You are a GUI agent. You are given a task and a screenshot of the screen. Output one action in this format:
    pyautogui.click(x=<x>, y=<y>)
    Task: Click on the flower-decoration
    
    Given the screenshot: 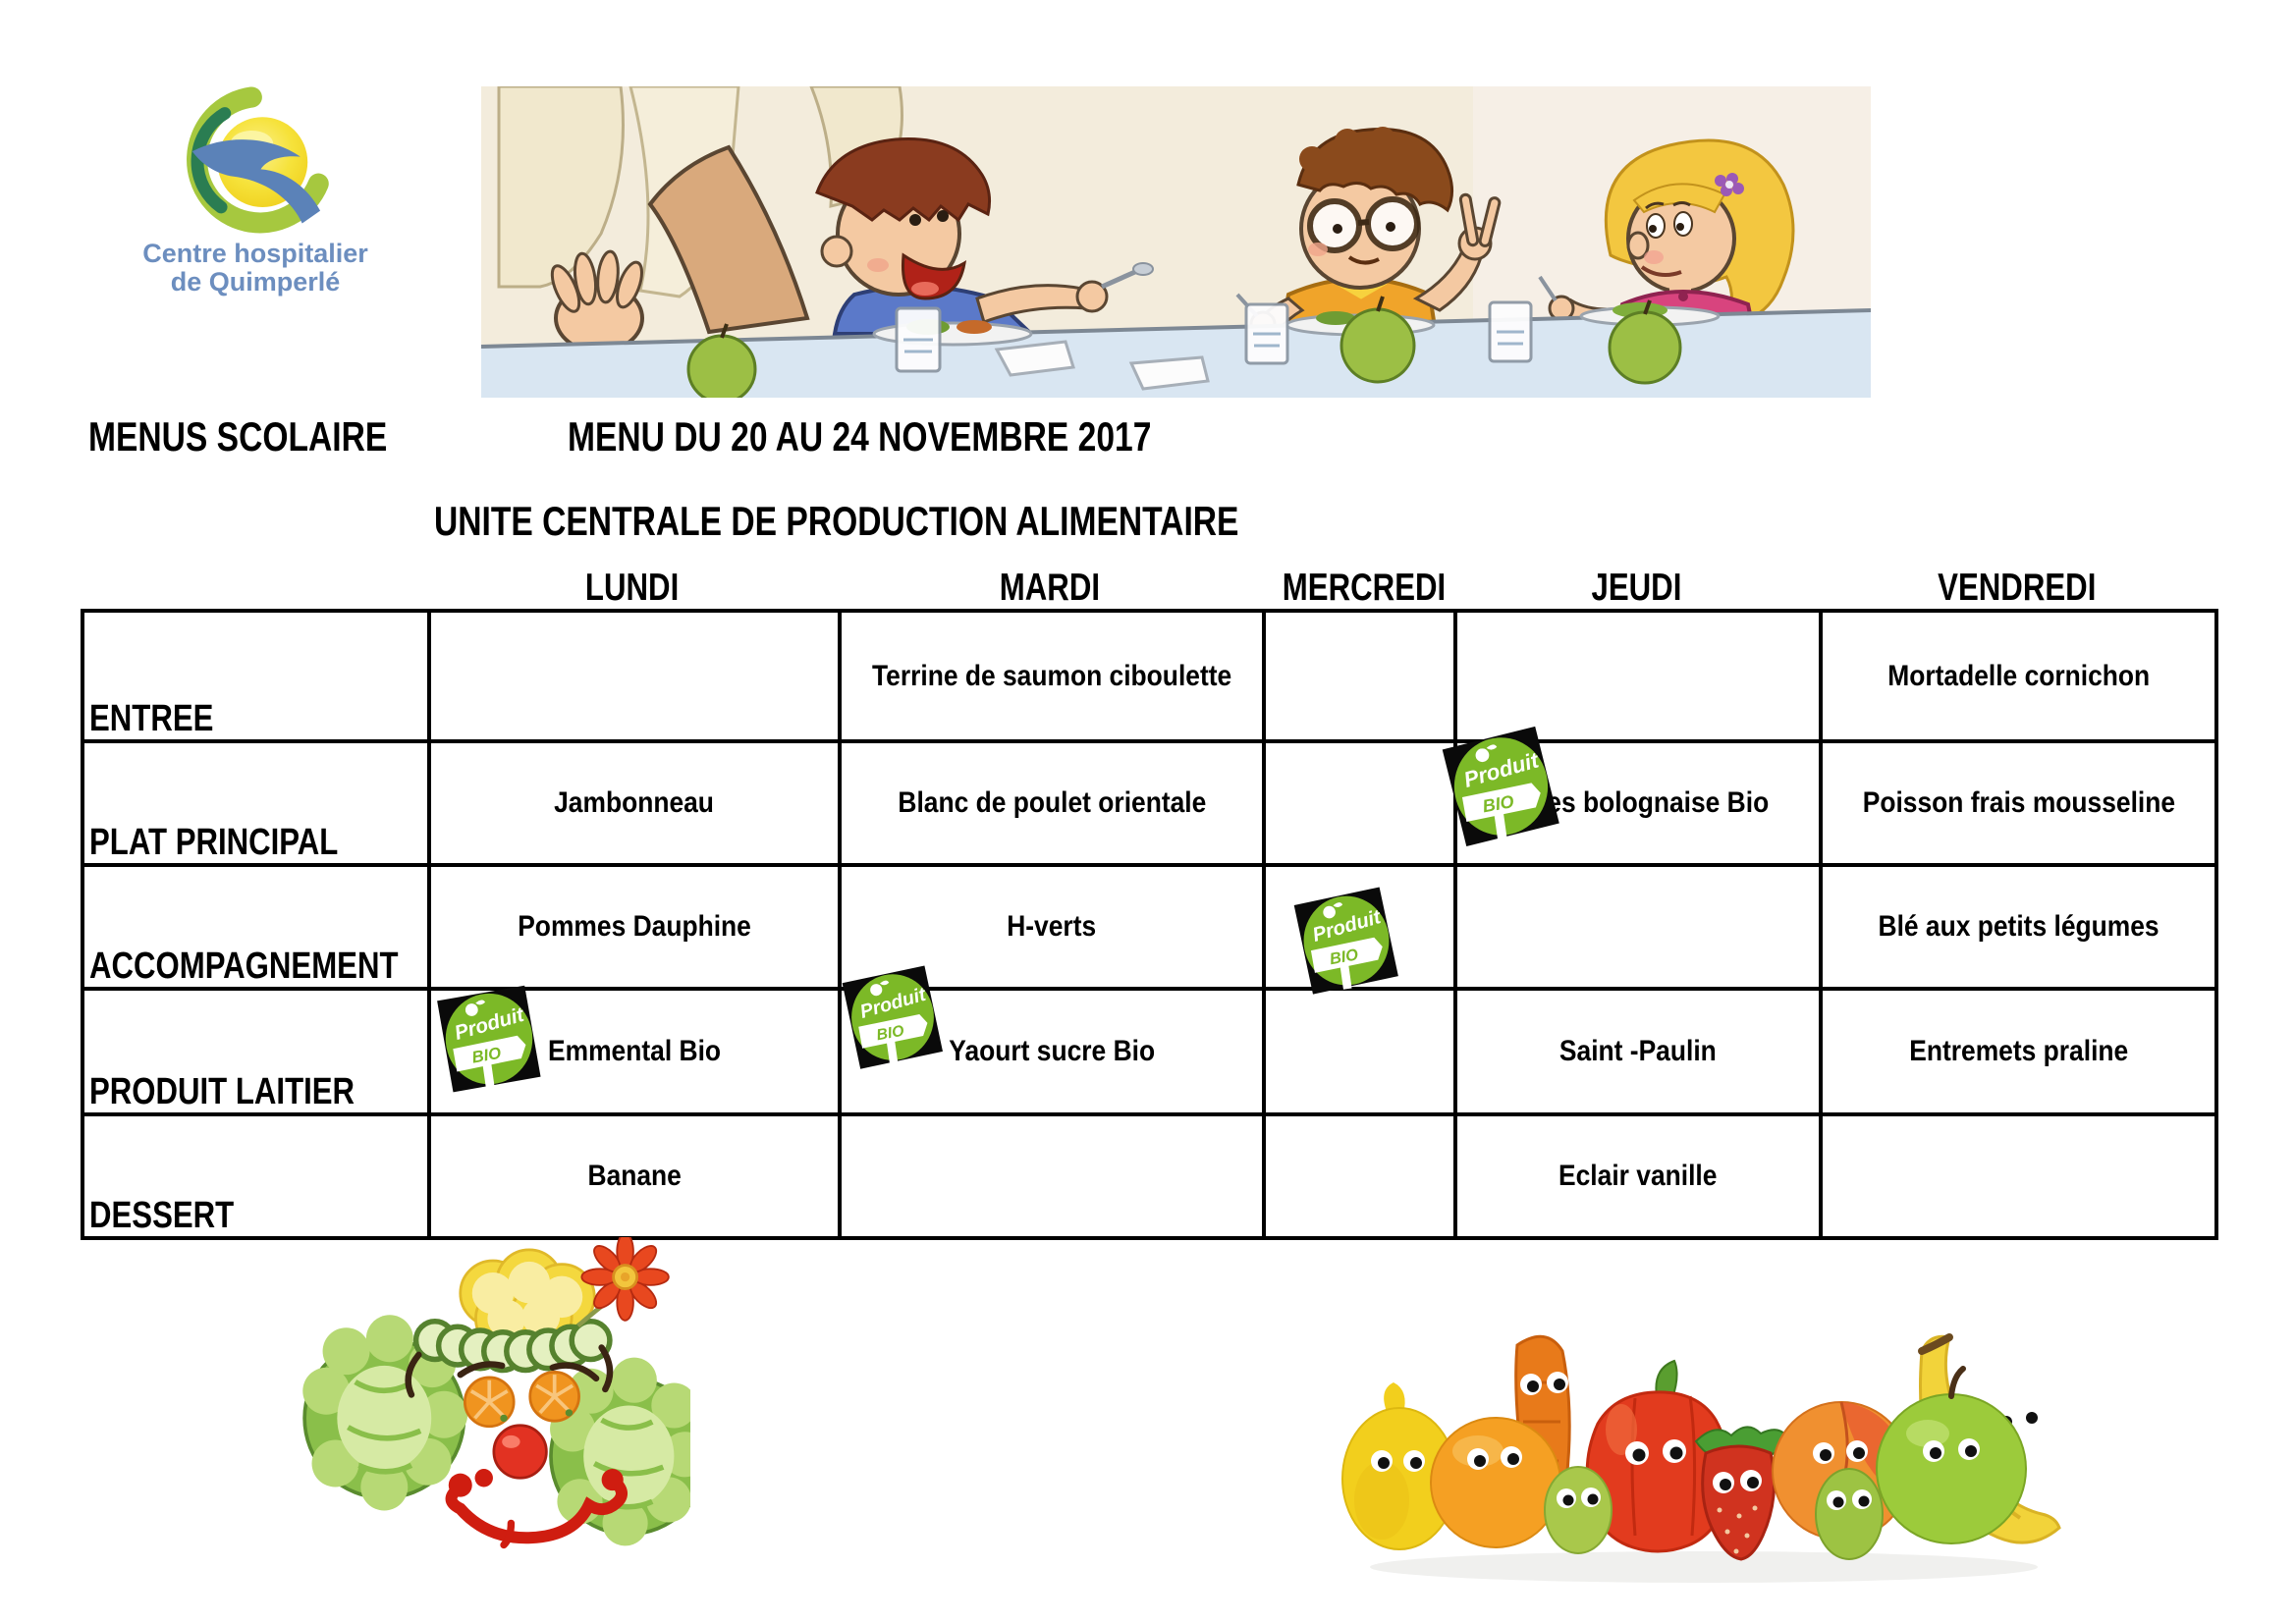 What is the action you would take?
    pyautogui.click(x=623, y=1282)
    